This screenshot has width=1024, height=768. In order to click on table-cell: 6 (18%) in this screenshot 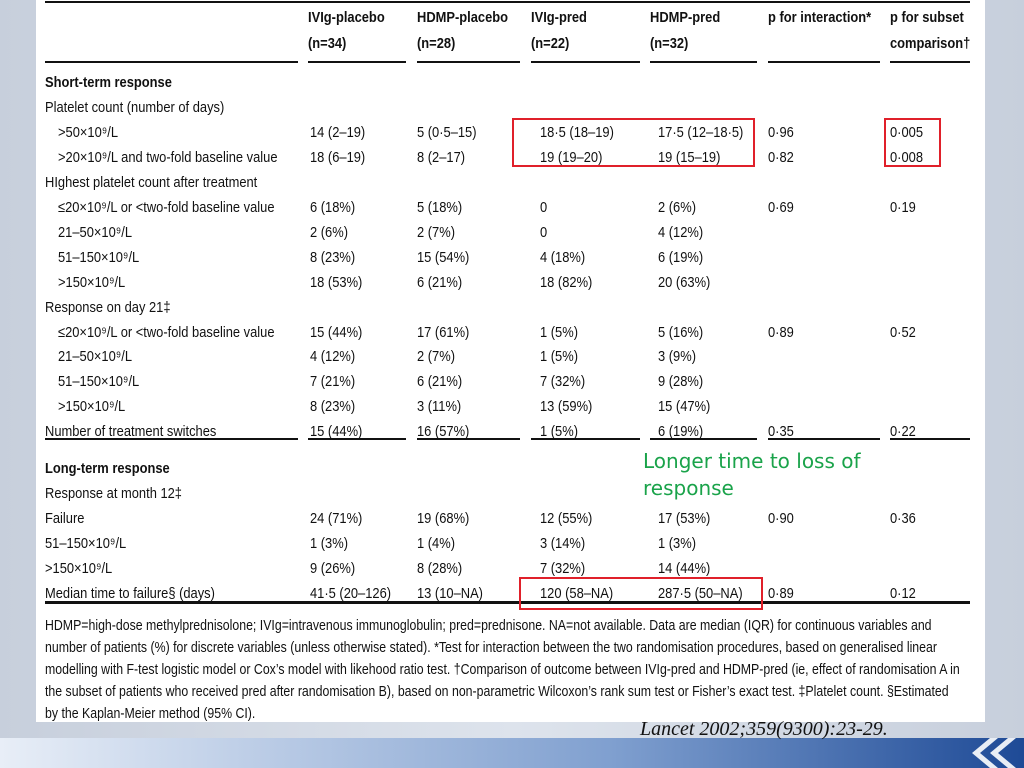, I will do `click(333, 207)`.